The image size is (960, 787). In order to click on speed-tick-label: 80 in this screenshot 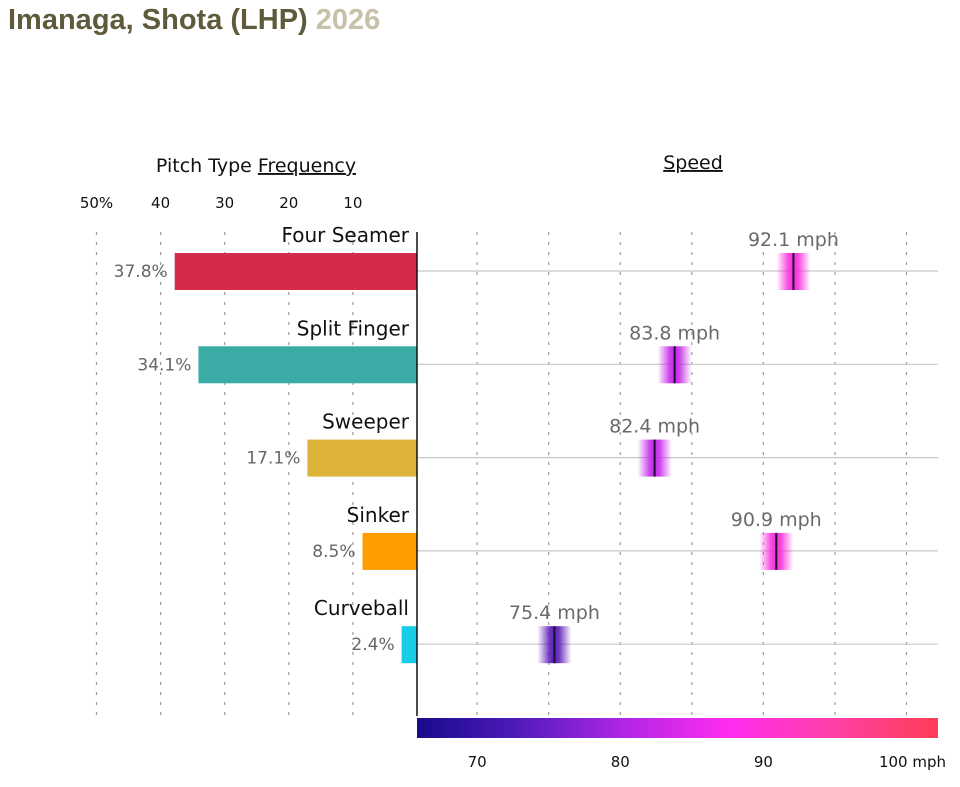, I will do `click(620, 762)`.